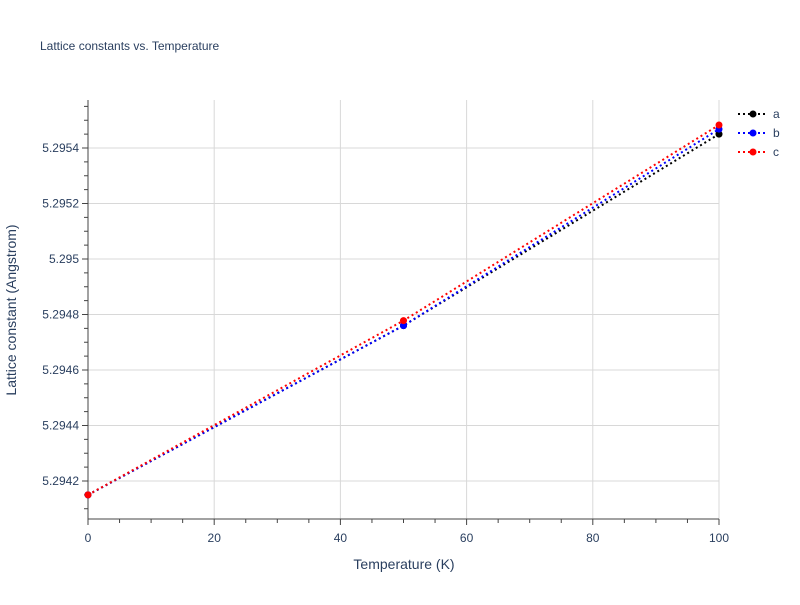 This screenshot has width=800, height=605. I want to click on legend-label-c: c, so click(776, 152).